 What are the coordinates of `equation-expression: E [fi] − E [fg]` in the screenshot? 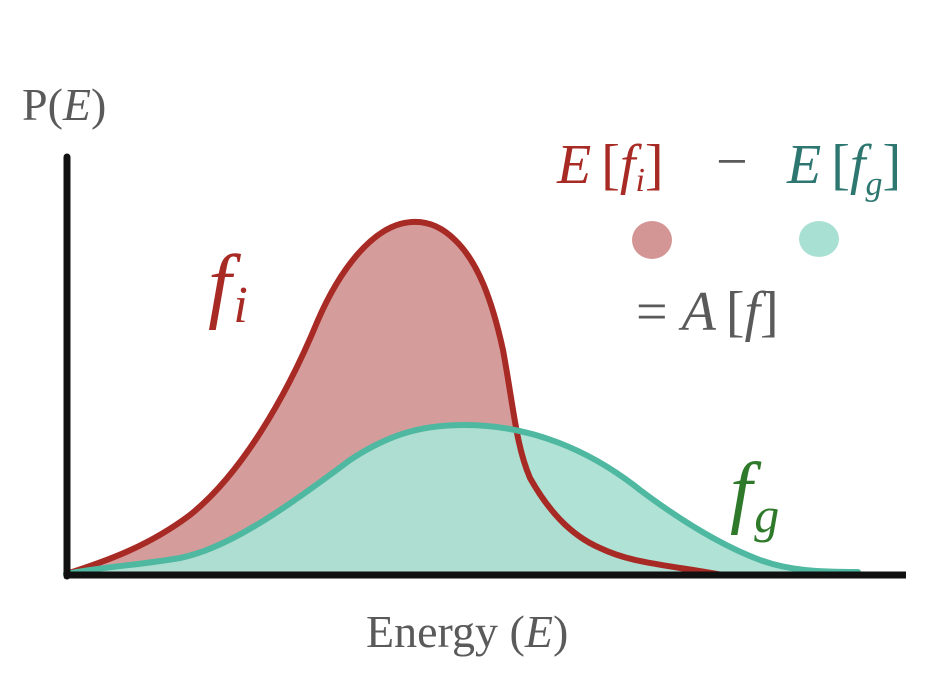 It's located at (728, 167).